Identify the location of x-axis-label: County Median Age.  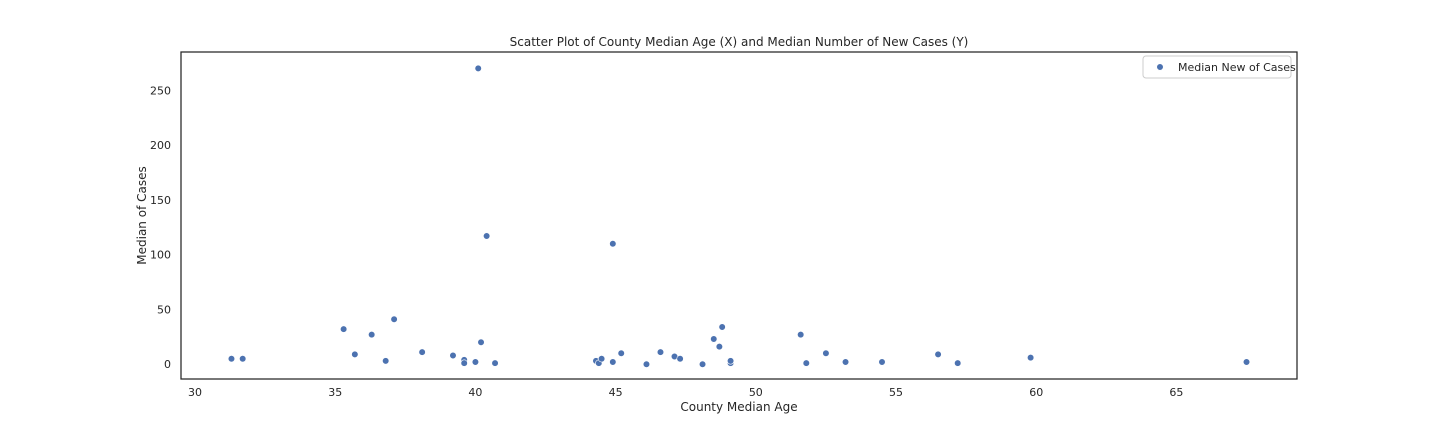
(738, 407).